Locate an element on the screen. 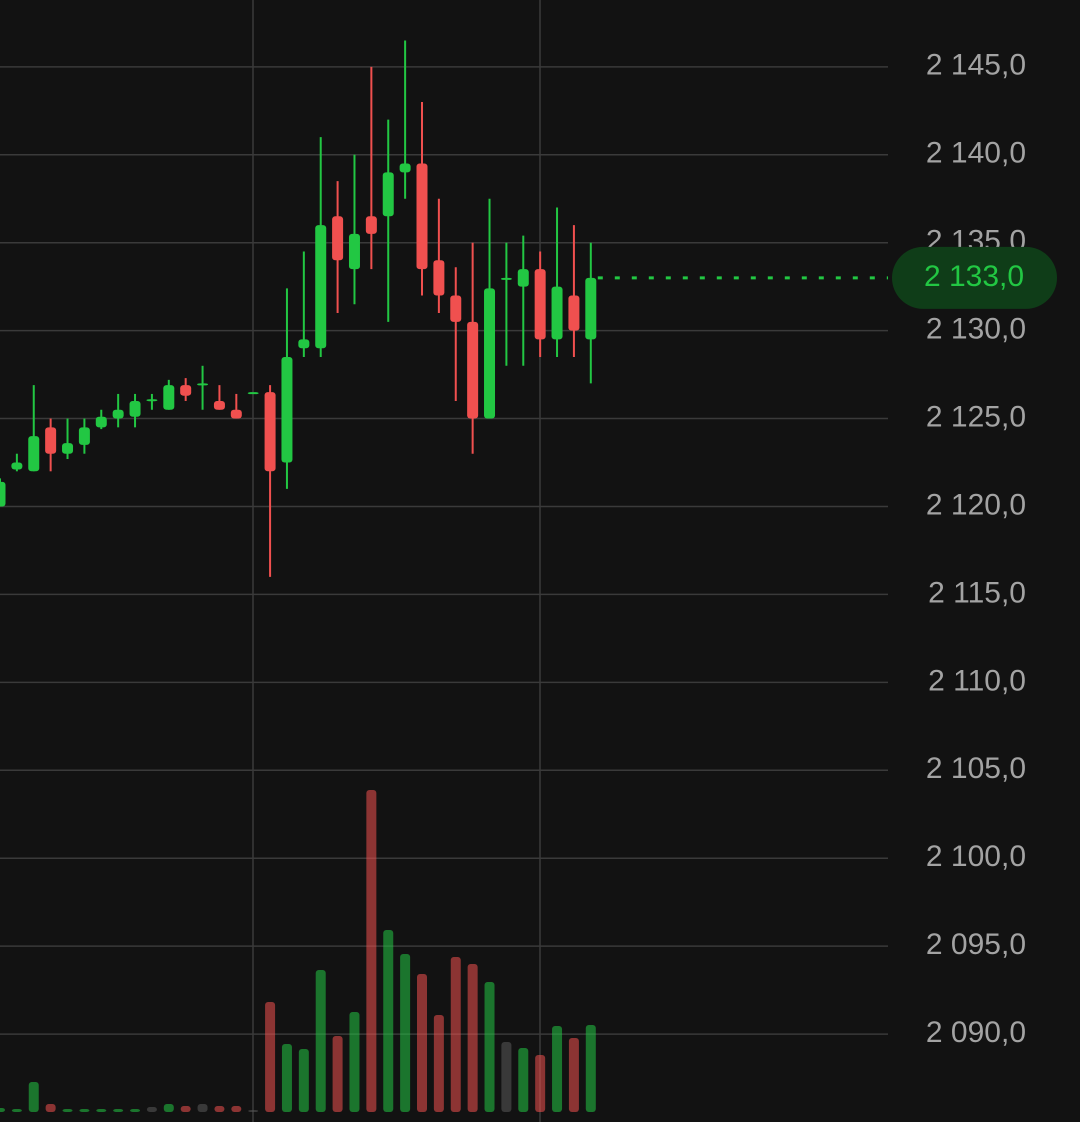  y-tick-label: 2 140,0 is located at coordinates (976, 153).